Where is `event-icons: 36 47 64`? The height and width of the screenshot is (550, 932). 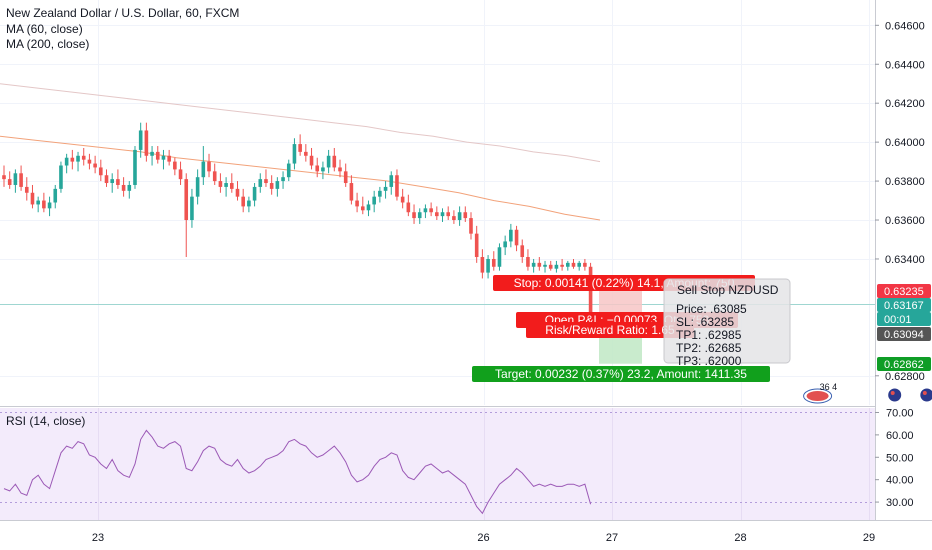 event-icons: 36 47 64 is located at coordinates (867, 393).